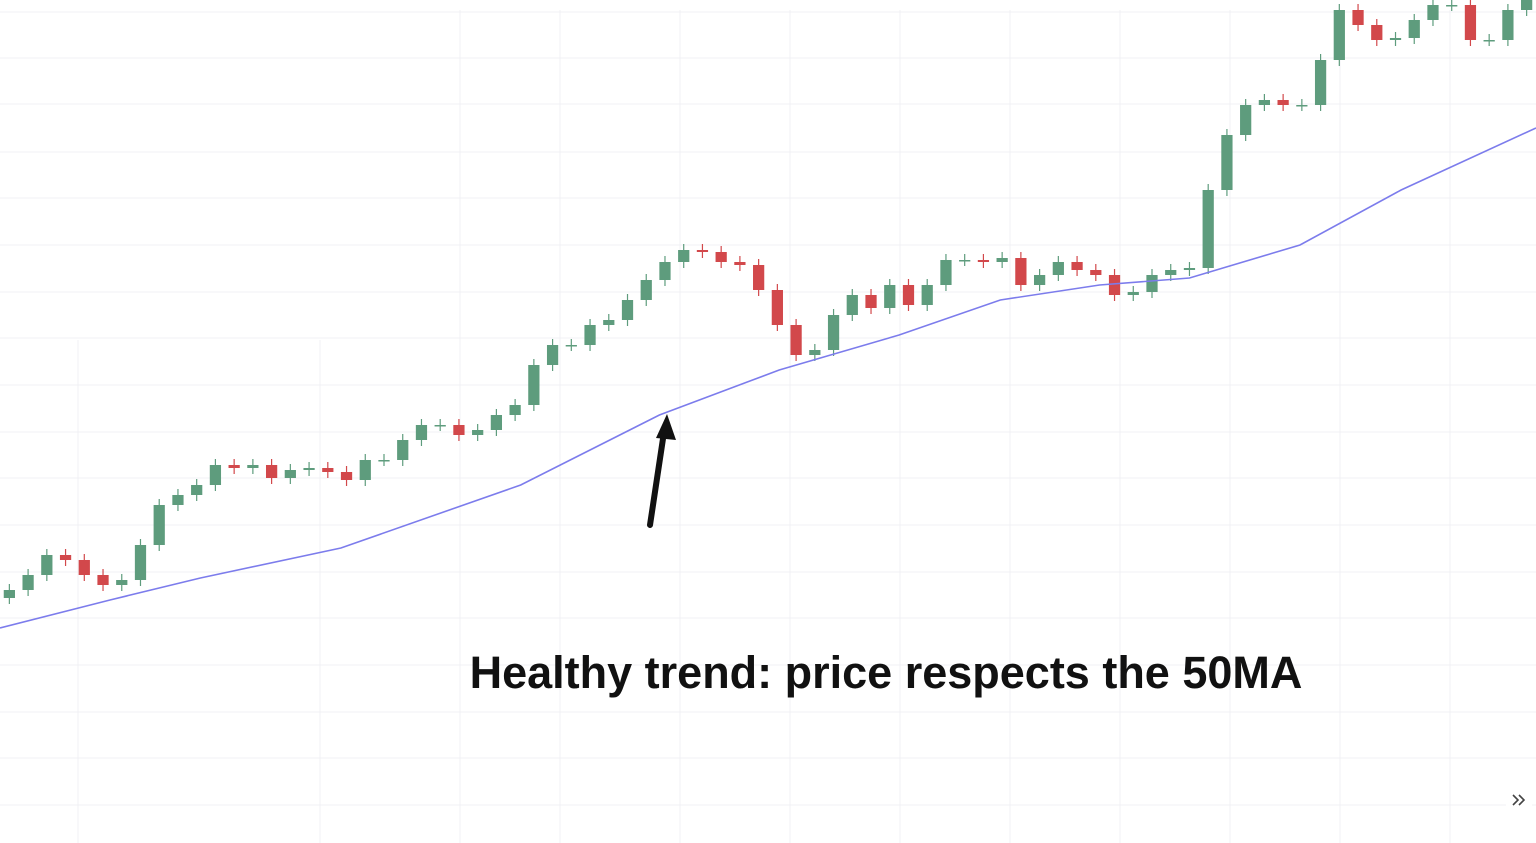  I want to click on arrow, so click(661, 471).